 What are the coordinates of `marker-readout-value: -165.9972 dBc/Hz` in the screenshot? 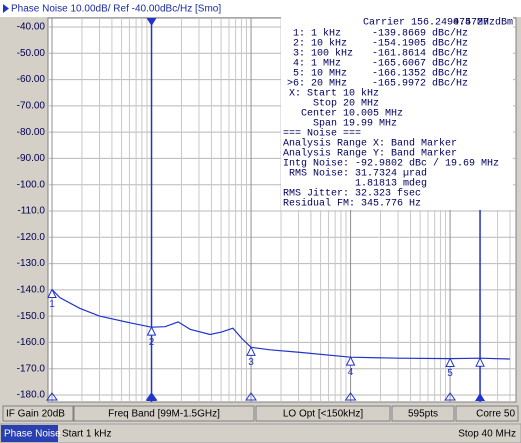 It's located at (420, 84).